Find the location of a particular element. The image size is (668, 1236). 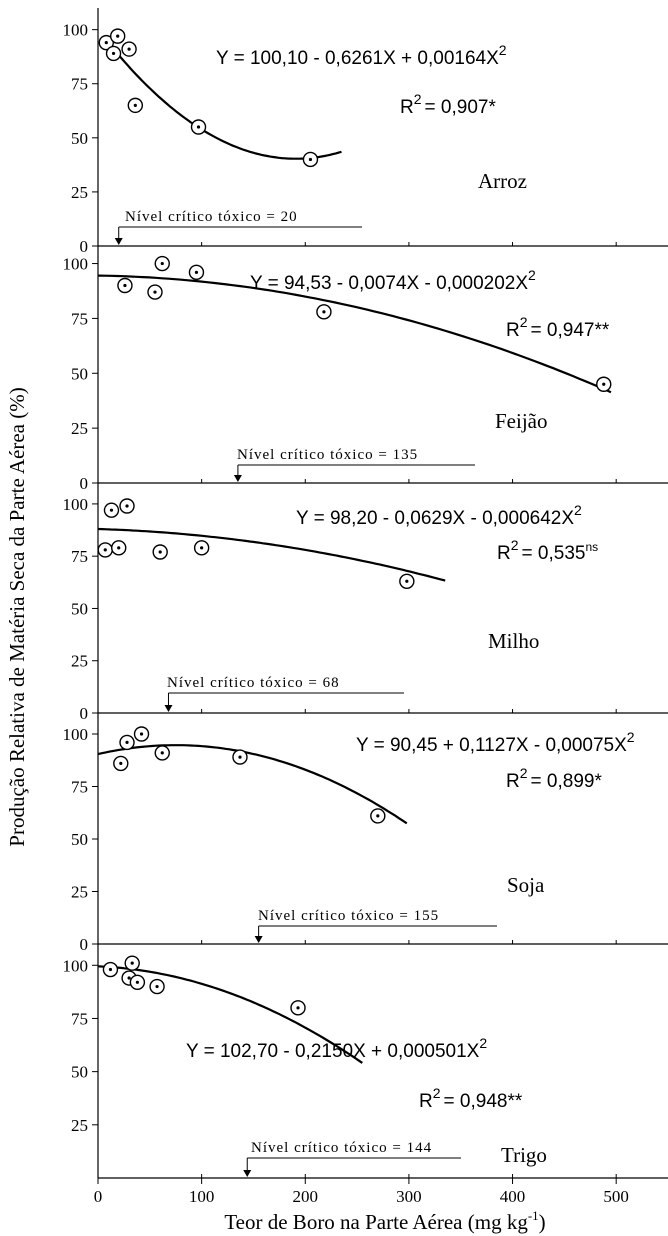

regression-equation: Y = 94,53 - 0,0074X - 0,000202X2 is located at coordinates (393, 280).